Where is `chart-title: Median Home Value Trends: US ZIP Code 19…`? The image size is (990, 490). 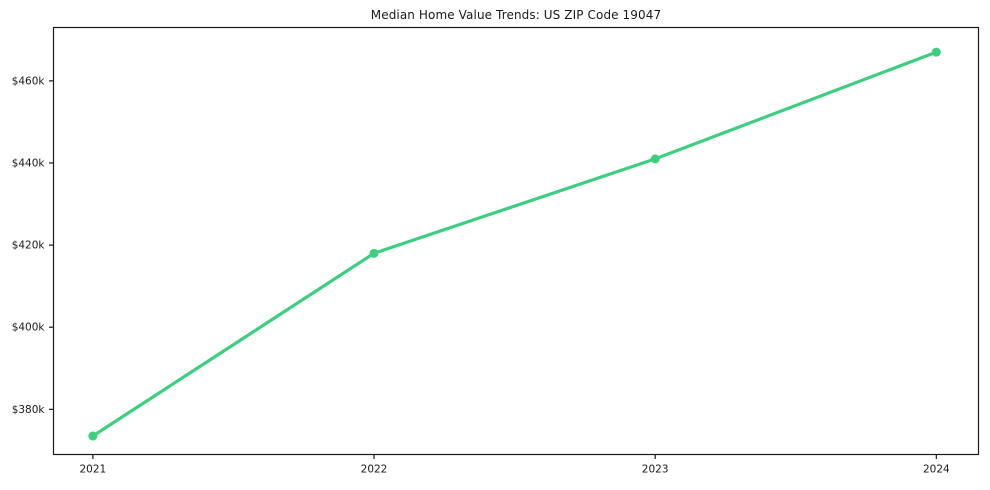 chart-title: Median Home Value Trends: US ZIP Code 19… is located at coordinates (516, 15).